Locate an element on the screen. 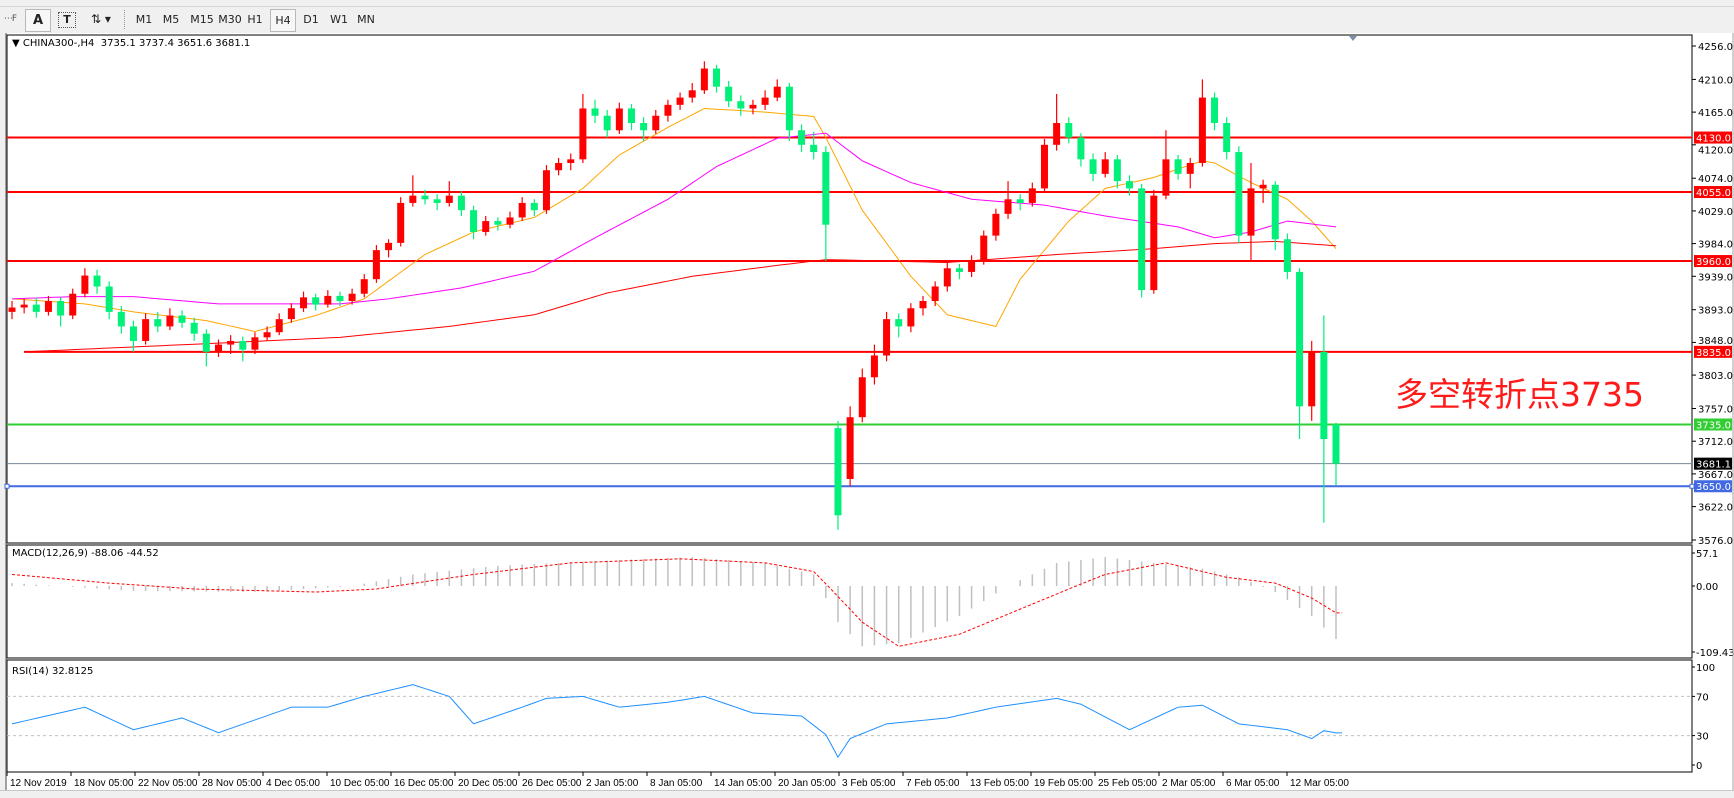 The width and height of the screenshot is (1734, 798). macd-axis-label: 57.1 is located at coordinates (1707, 554).